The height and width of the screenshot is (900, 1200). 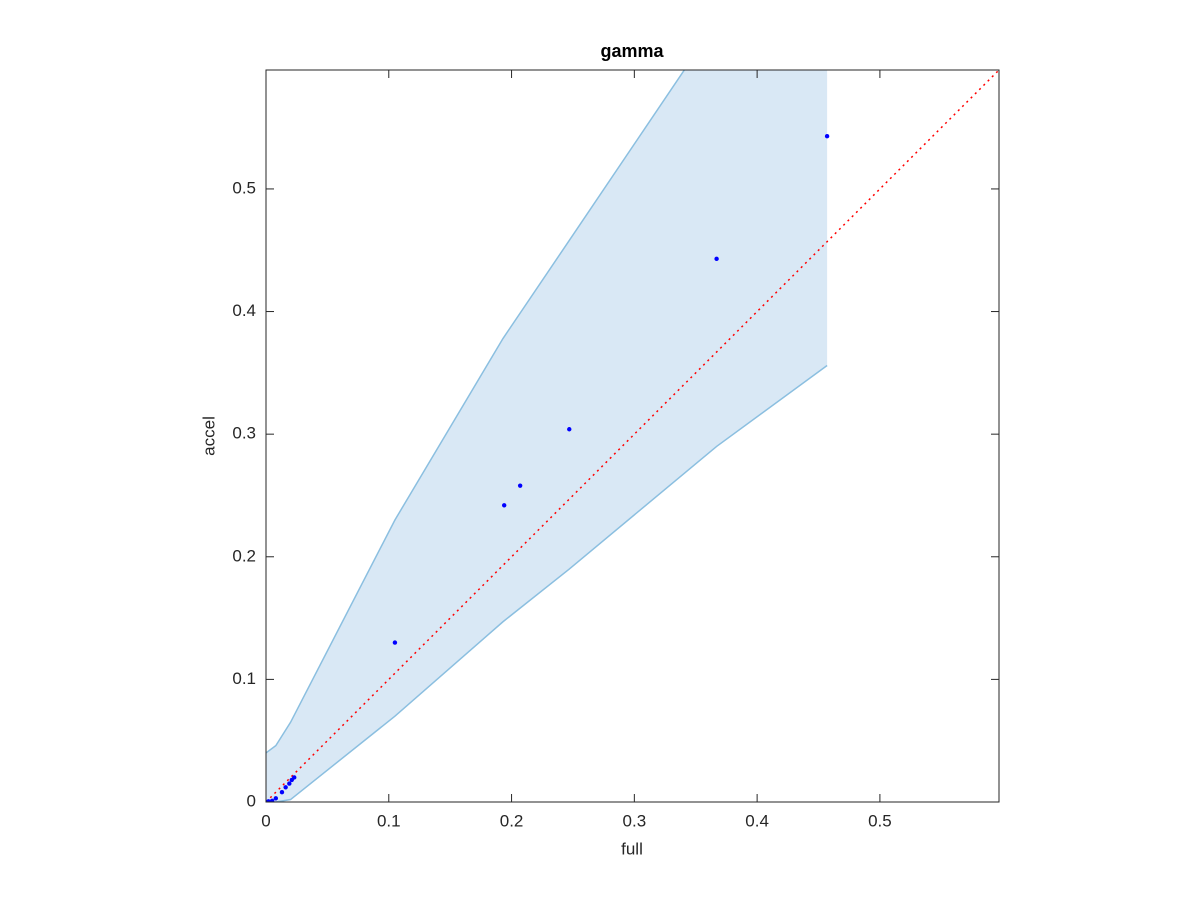 What do you see at coordinates (632, 848) in the screenshot?
I see `x-axis-label: full` at bounding box center [632, 848].